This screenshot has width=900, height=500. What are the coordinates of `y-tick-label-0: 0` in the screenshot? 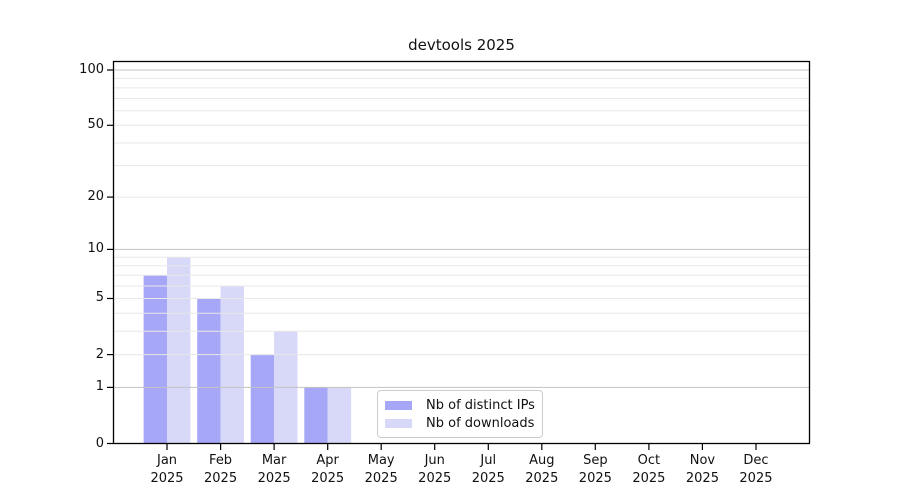 It's located at (99, 443).